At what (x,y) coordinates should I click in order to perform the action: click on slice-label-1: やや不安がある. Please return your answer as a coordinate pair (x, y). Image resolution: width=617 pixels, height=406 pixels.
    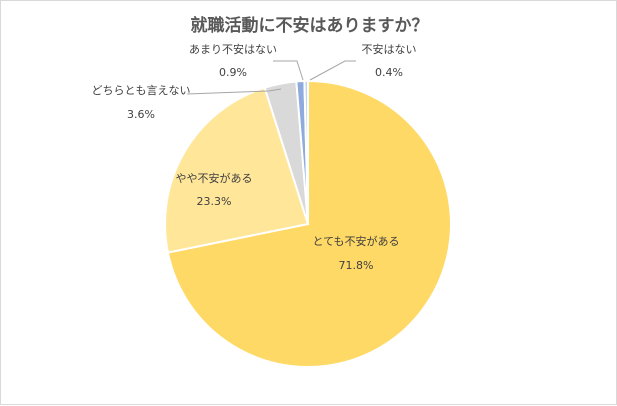
    Looking at the image, I should click on (214, 178).